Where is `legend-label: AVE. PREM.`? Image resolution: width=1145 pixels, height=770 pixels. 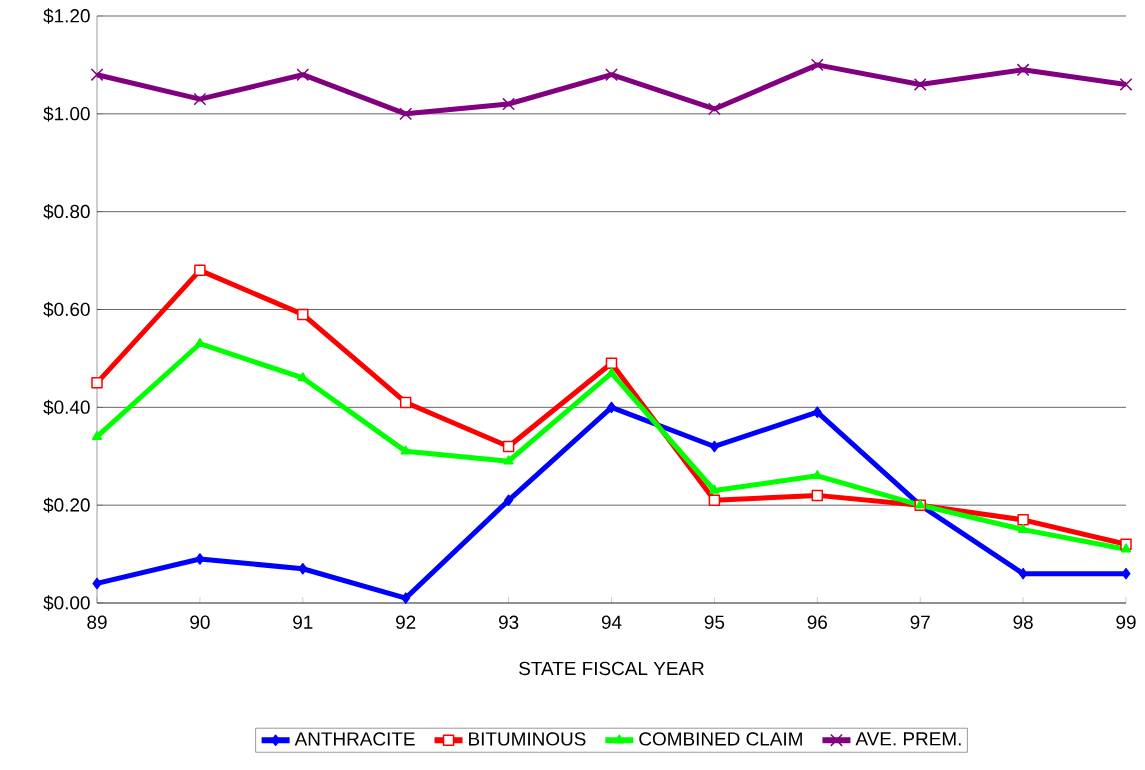 legend-label: AVE. PREM. is located at coordinates (908, 739).